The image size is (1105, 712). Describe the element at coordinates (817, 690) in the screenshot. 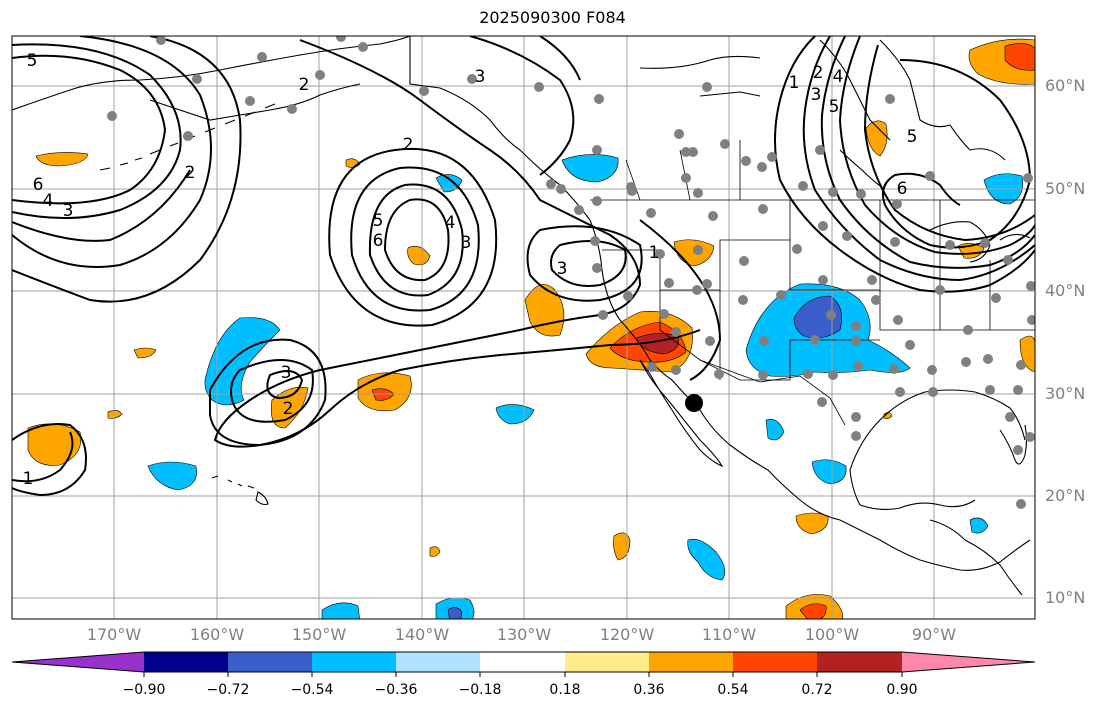

I see `colorbar-tick-label: 0.72` at that location.